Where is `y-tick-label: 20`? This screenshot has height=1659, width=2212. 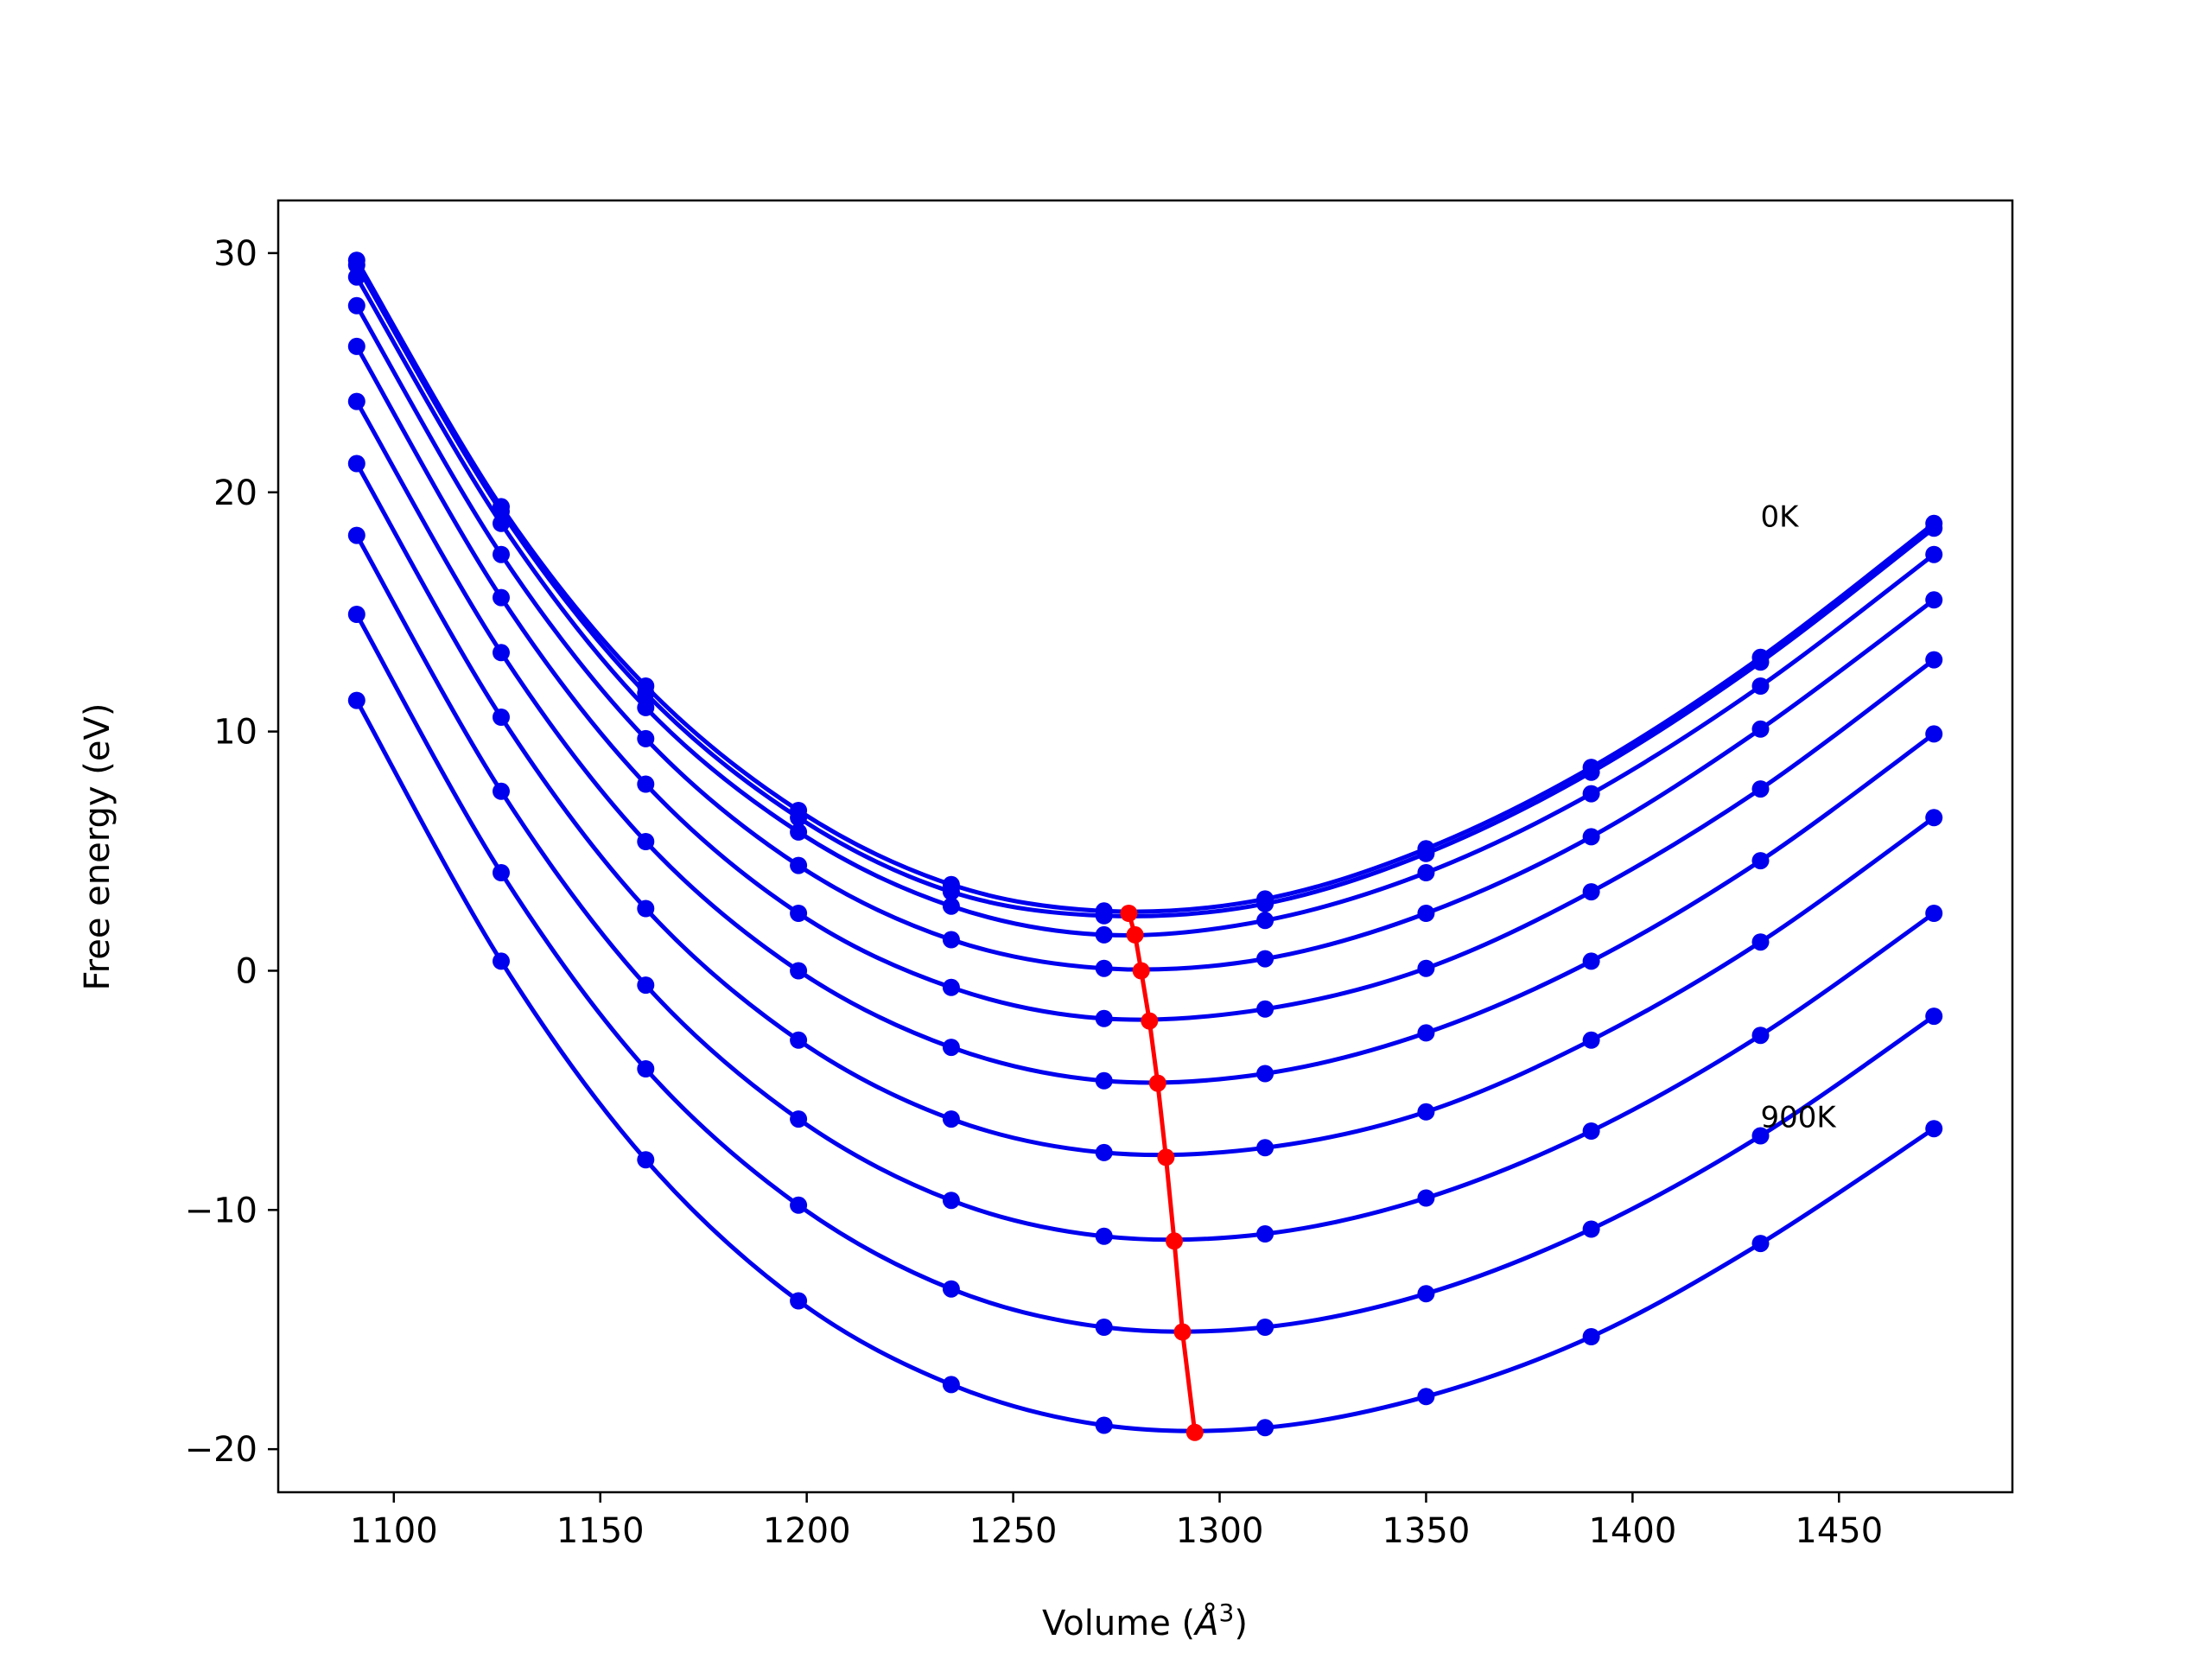
y-tick-label: 20 is located at coordinates (235, 493).